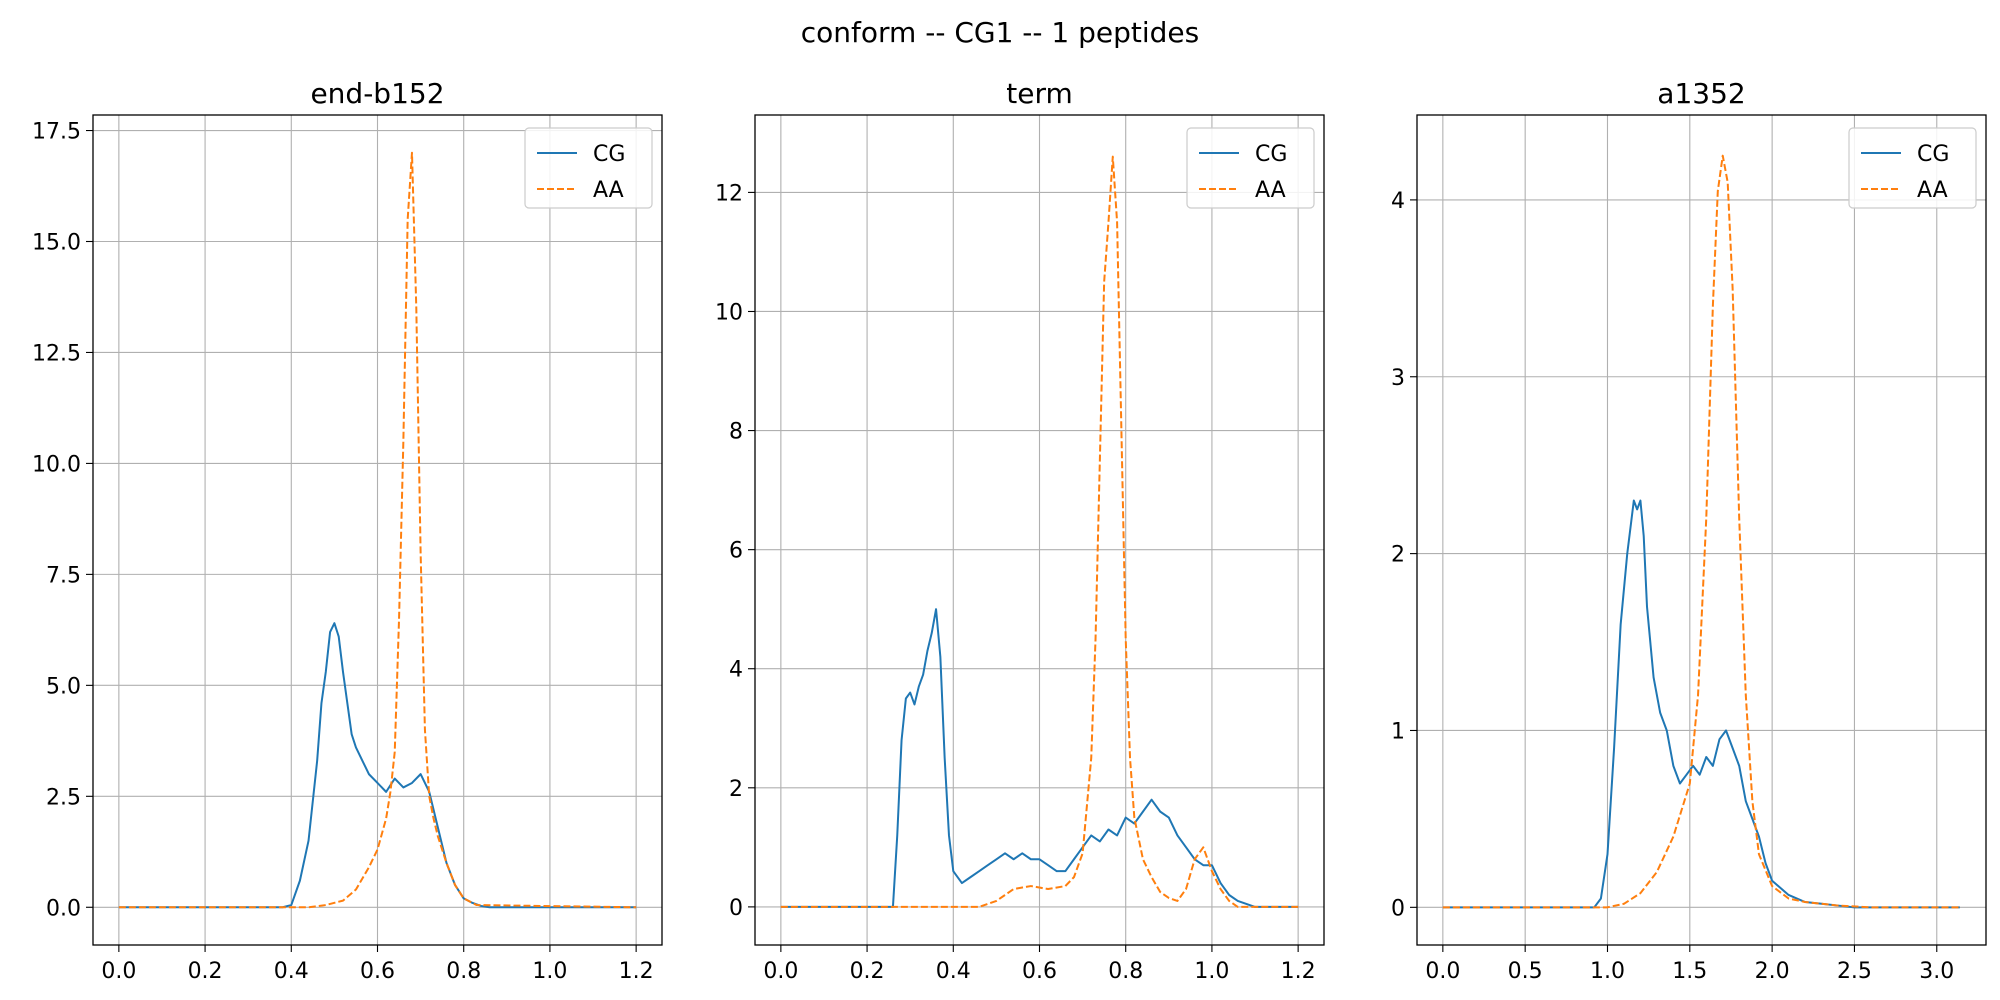  What do you see at coordinates (56, 464) in the screenshot?
I see `chart-0-y-tick-label: 10.0` at bounding box center [56, 464].